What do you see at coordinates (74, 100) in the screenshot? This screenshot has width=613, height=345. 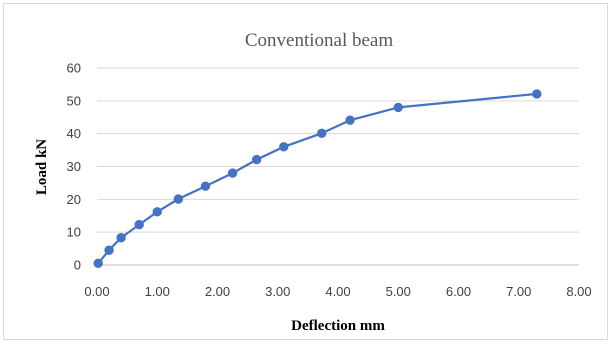 I see `y-tick-label: 50` at bounding box center [74, 100].